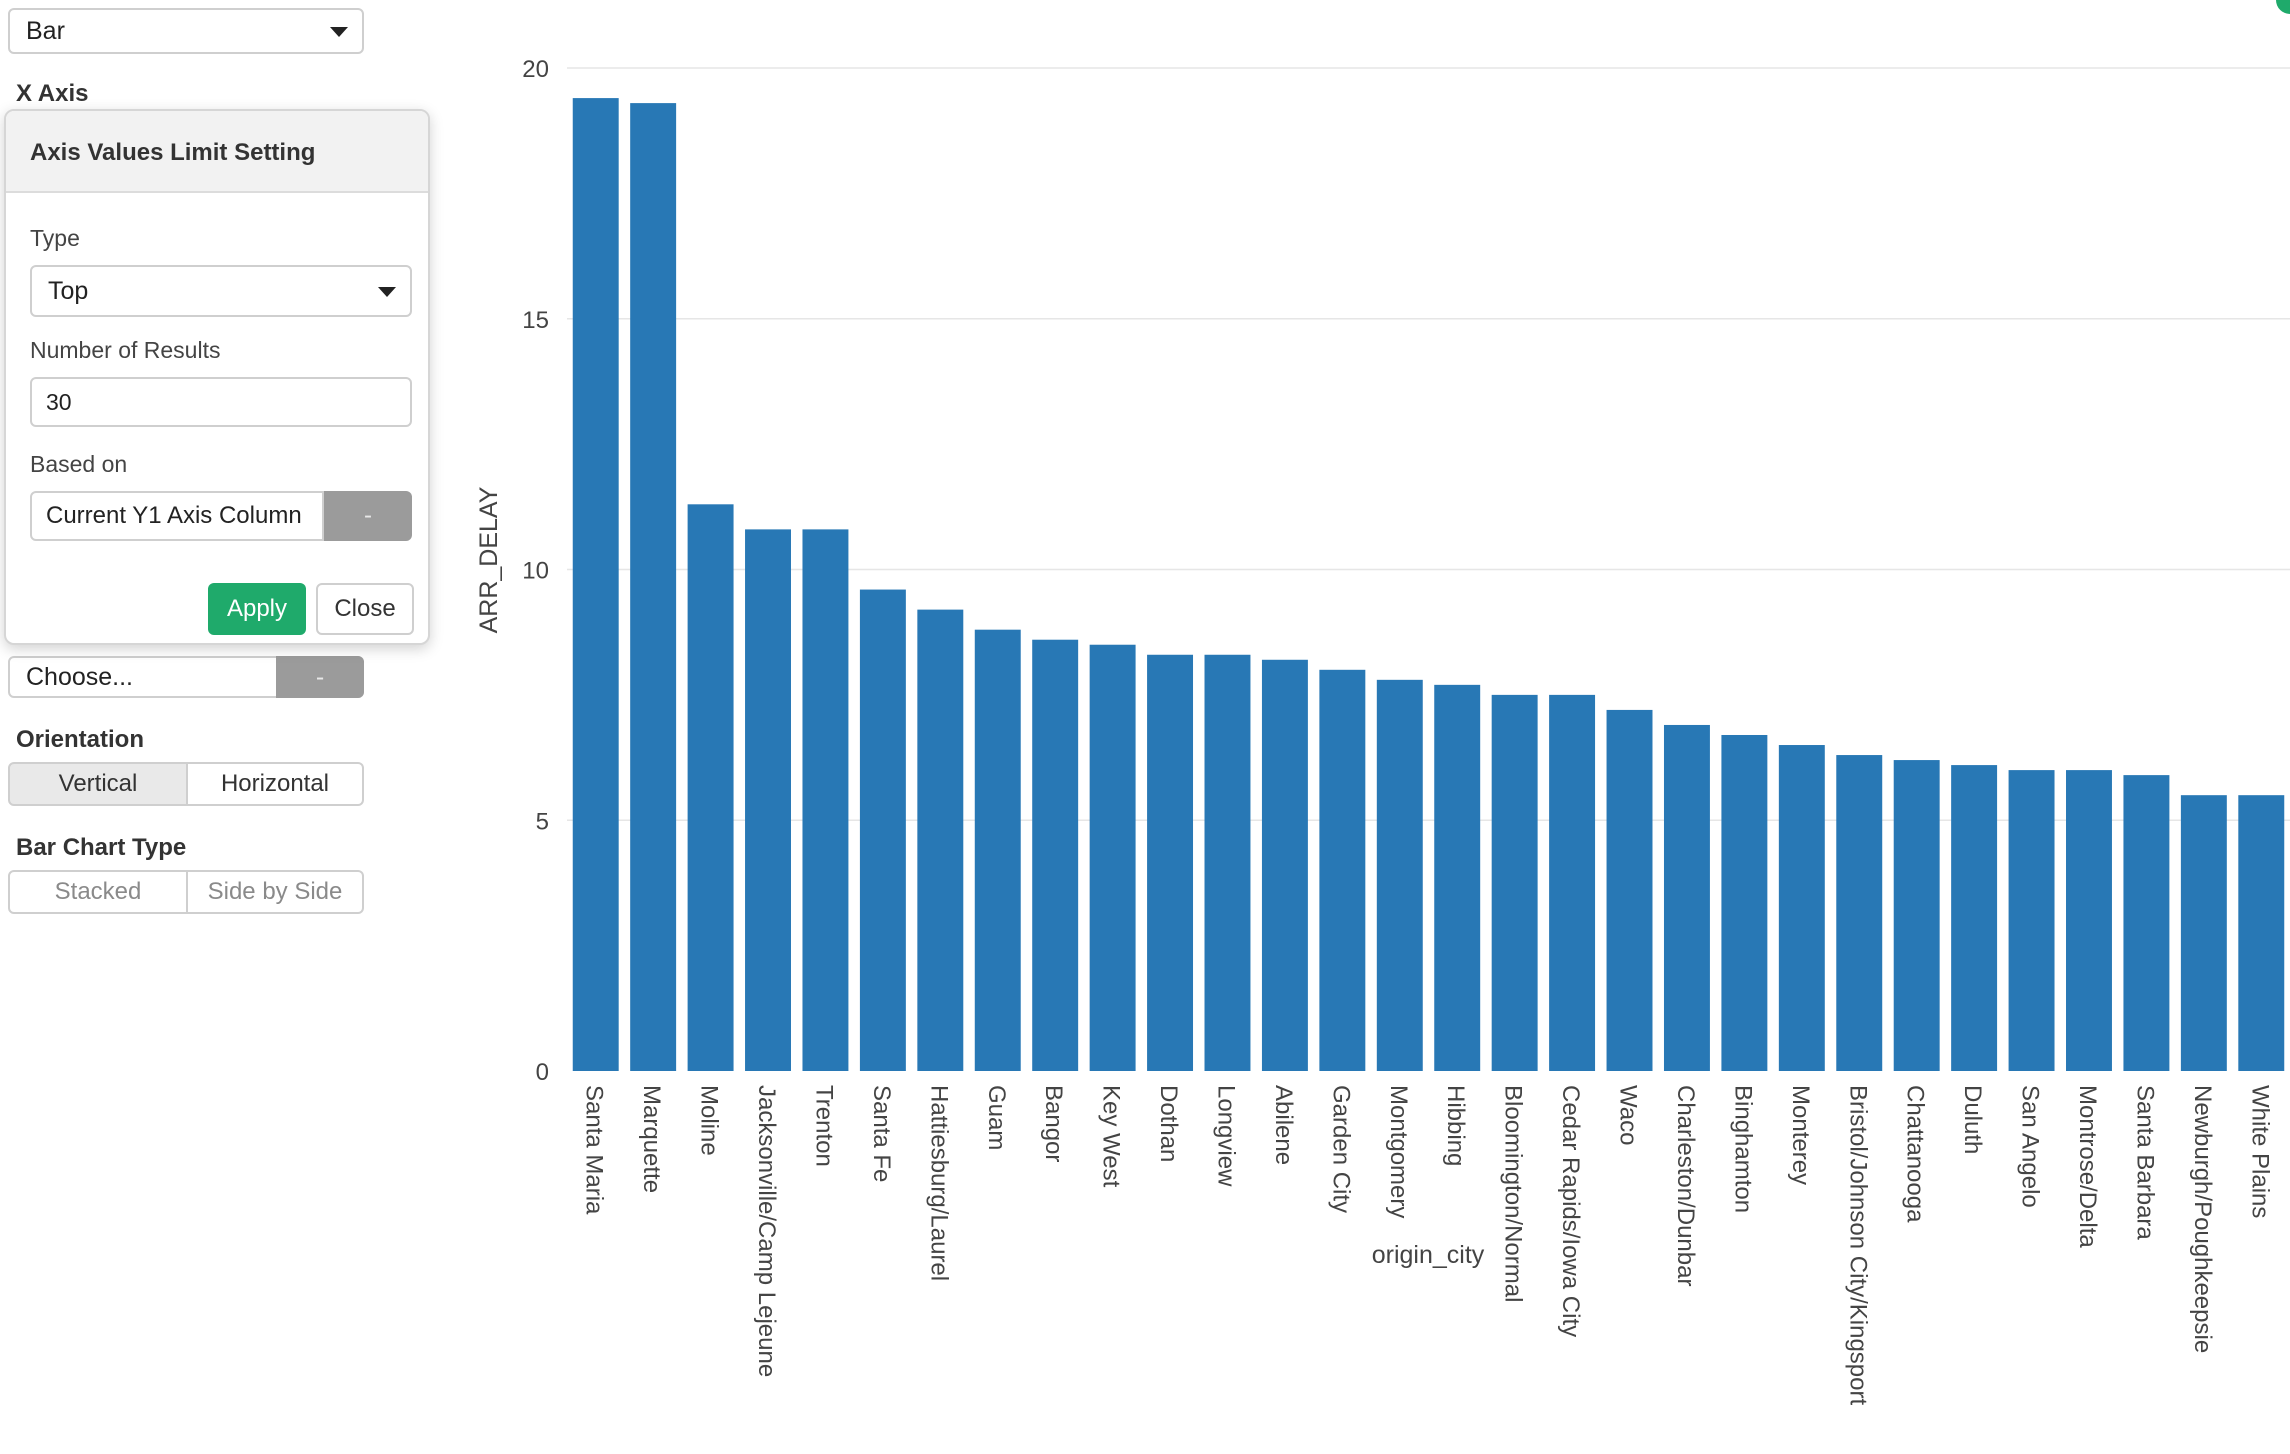  Describe the element at coordinates (98, 892) in the screenshot. I see `stacked-button: Stacked` at that location.